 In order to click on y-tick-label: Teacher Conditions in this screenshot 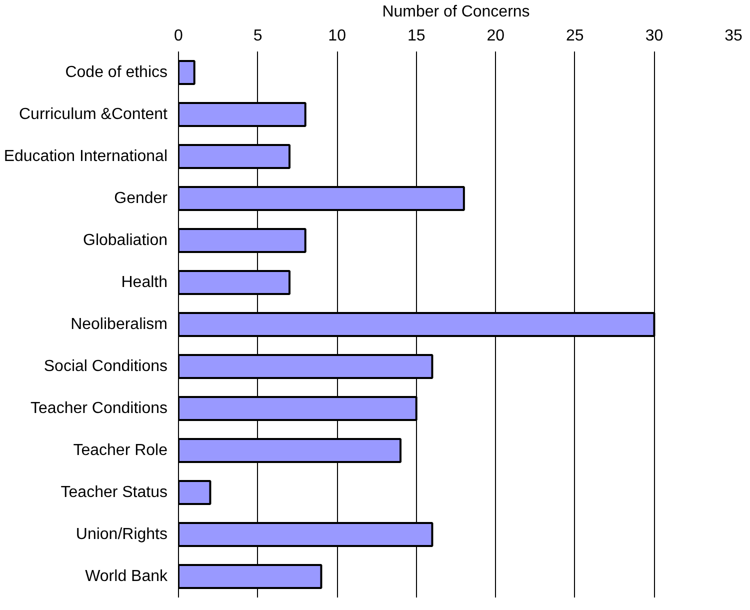, I will do `click(99, 408)`.